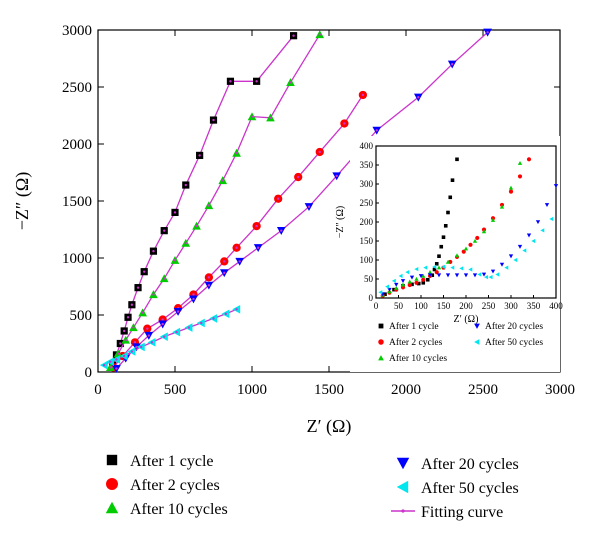 The width and height of the screenshot is (600, 546). Describe the element at coordinates (81, 316) in the screenshot. I see `y-tick-label: 500` at that location.